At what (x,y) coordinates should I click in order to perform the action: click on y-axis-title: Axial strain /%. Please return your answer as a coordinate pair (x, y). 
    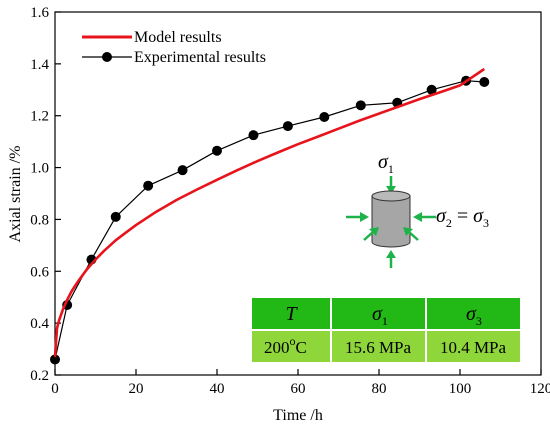
    Looking at the image, I should click on (15, 194).